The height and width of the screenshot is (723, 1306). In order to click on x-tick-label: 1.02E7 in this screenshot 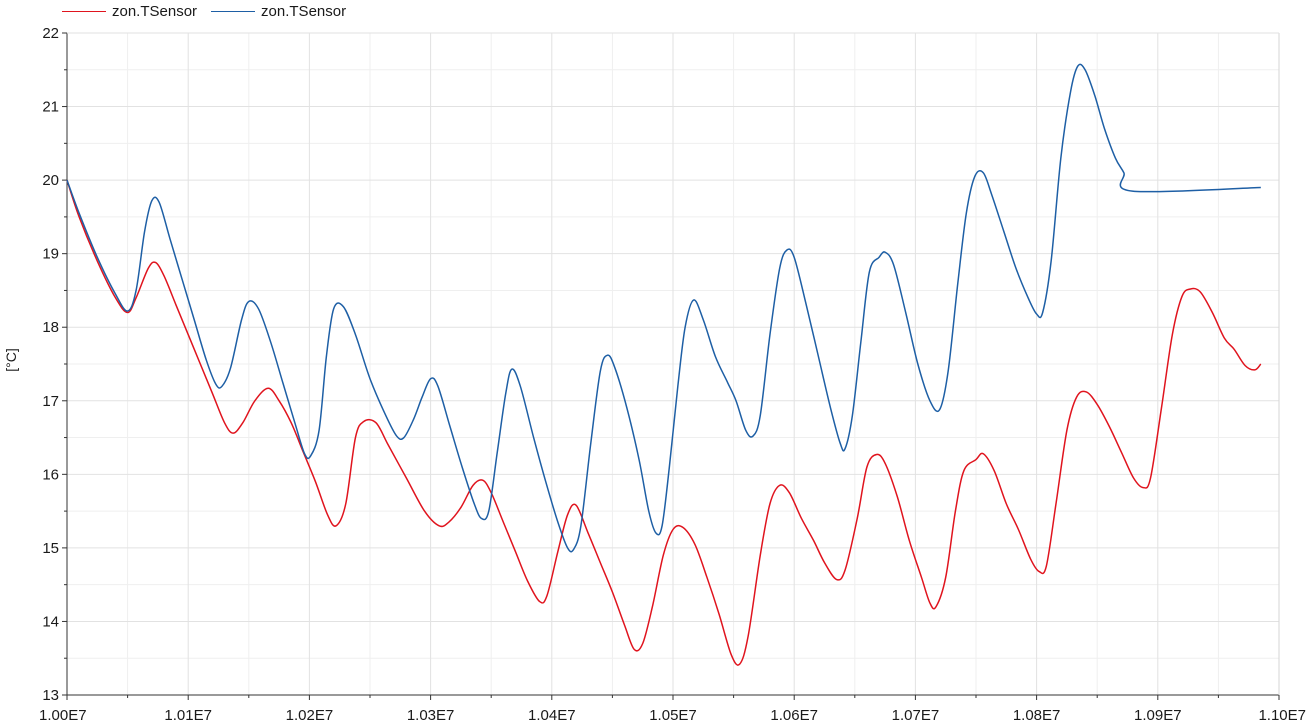, I will do `click(310, 715)`.